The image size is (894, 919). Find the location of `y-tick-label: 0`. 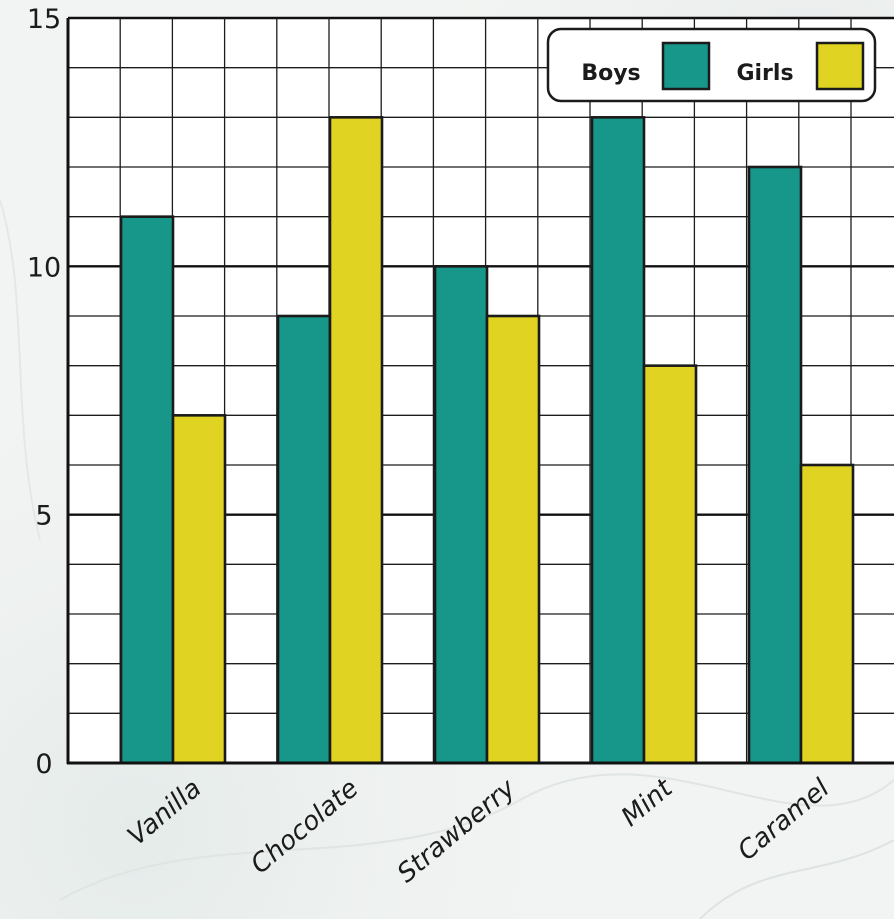

y-tick-label: 0 is located at coordinates (43, 764).